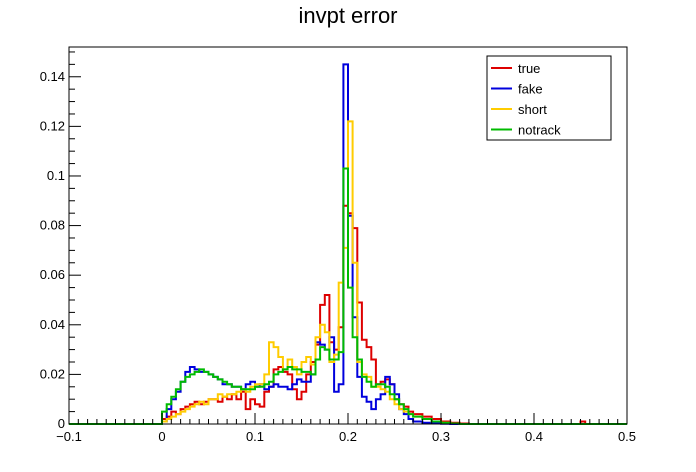 Image resolution: width=696 pixels, height=472 pixels. I want to click on x-tick-label: −0.1, so click(69, 436).